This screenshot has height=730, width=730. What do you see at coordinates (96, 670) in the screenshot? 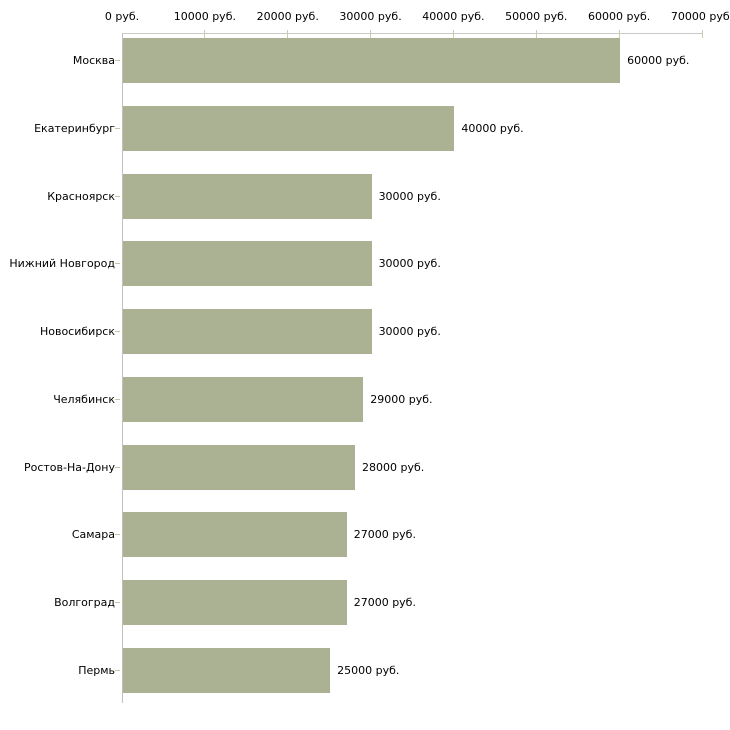
I see `category-label: Пермь` at bounding box center [96, 670].